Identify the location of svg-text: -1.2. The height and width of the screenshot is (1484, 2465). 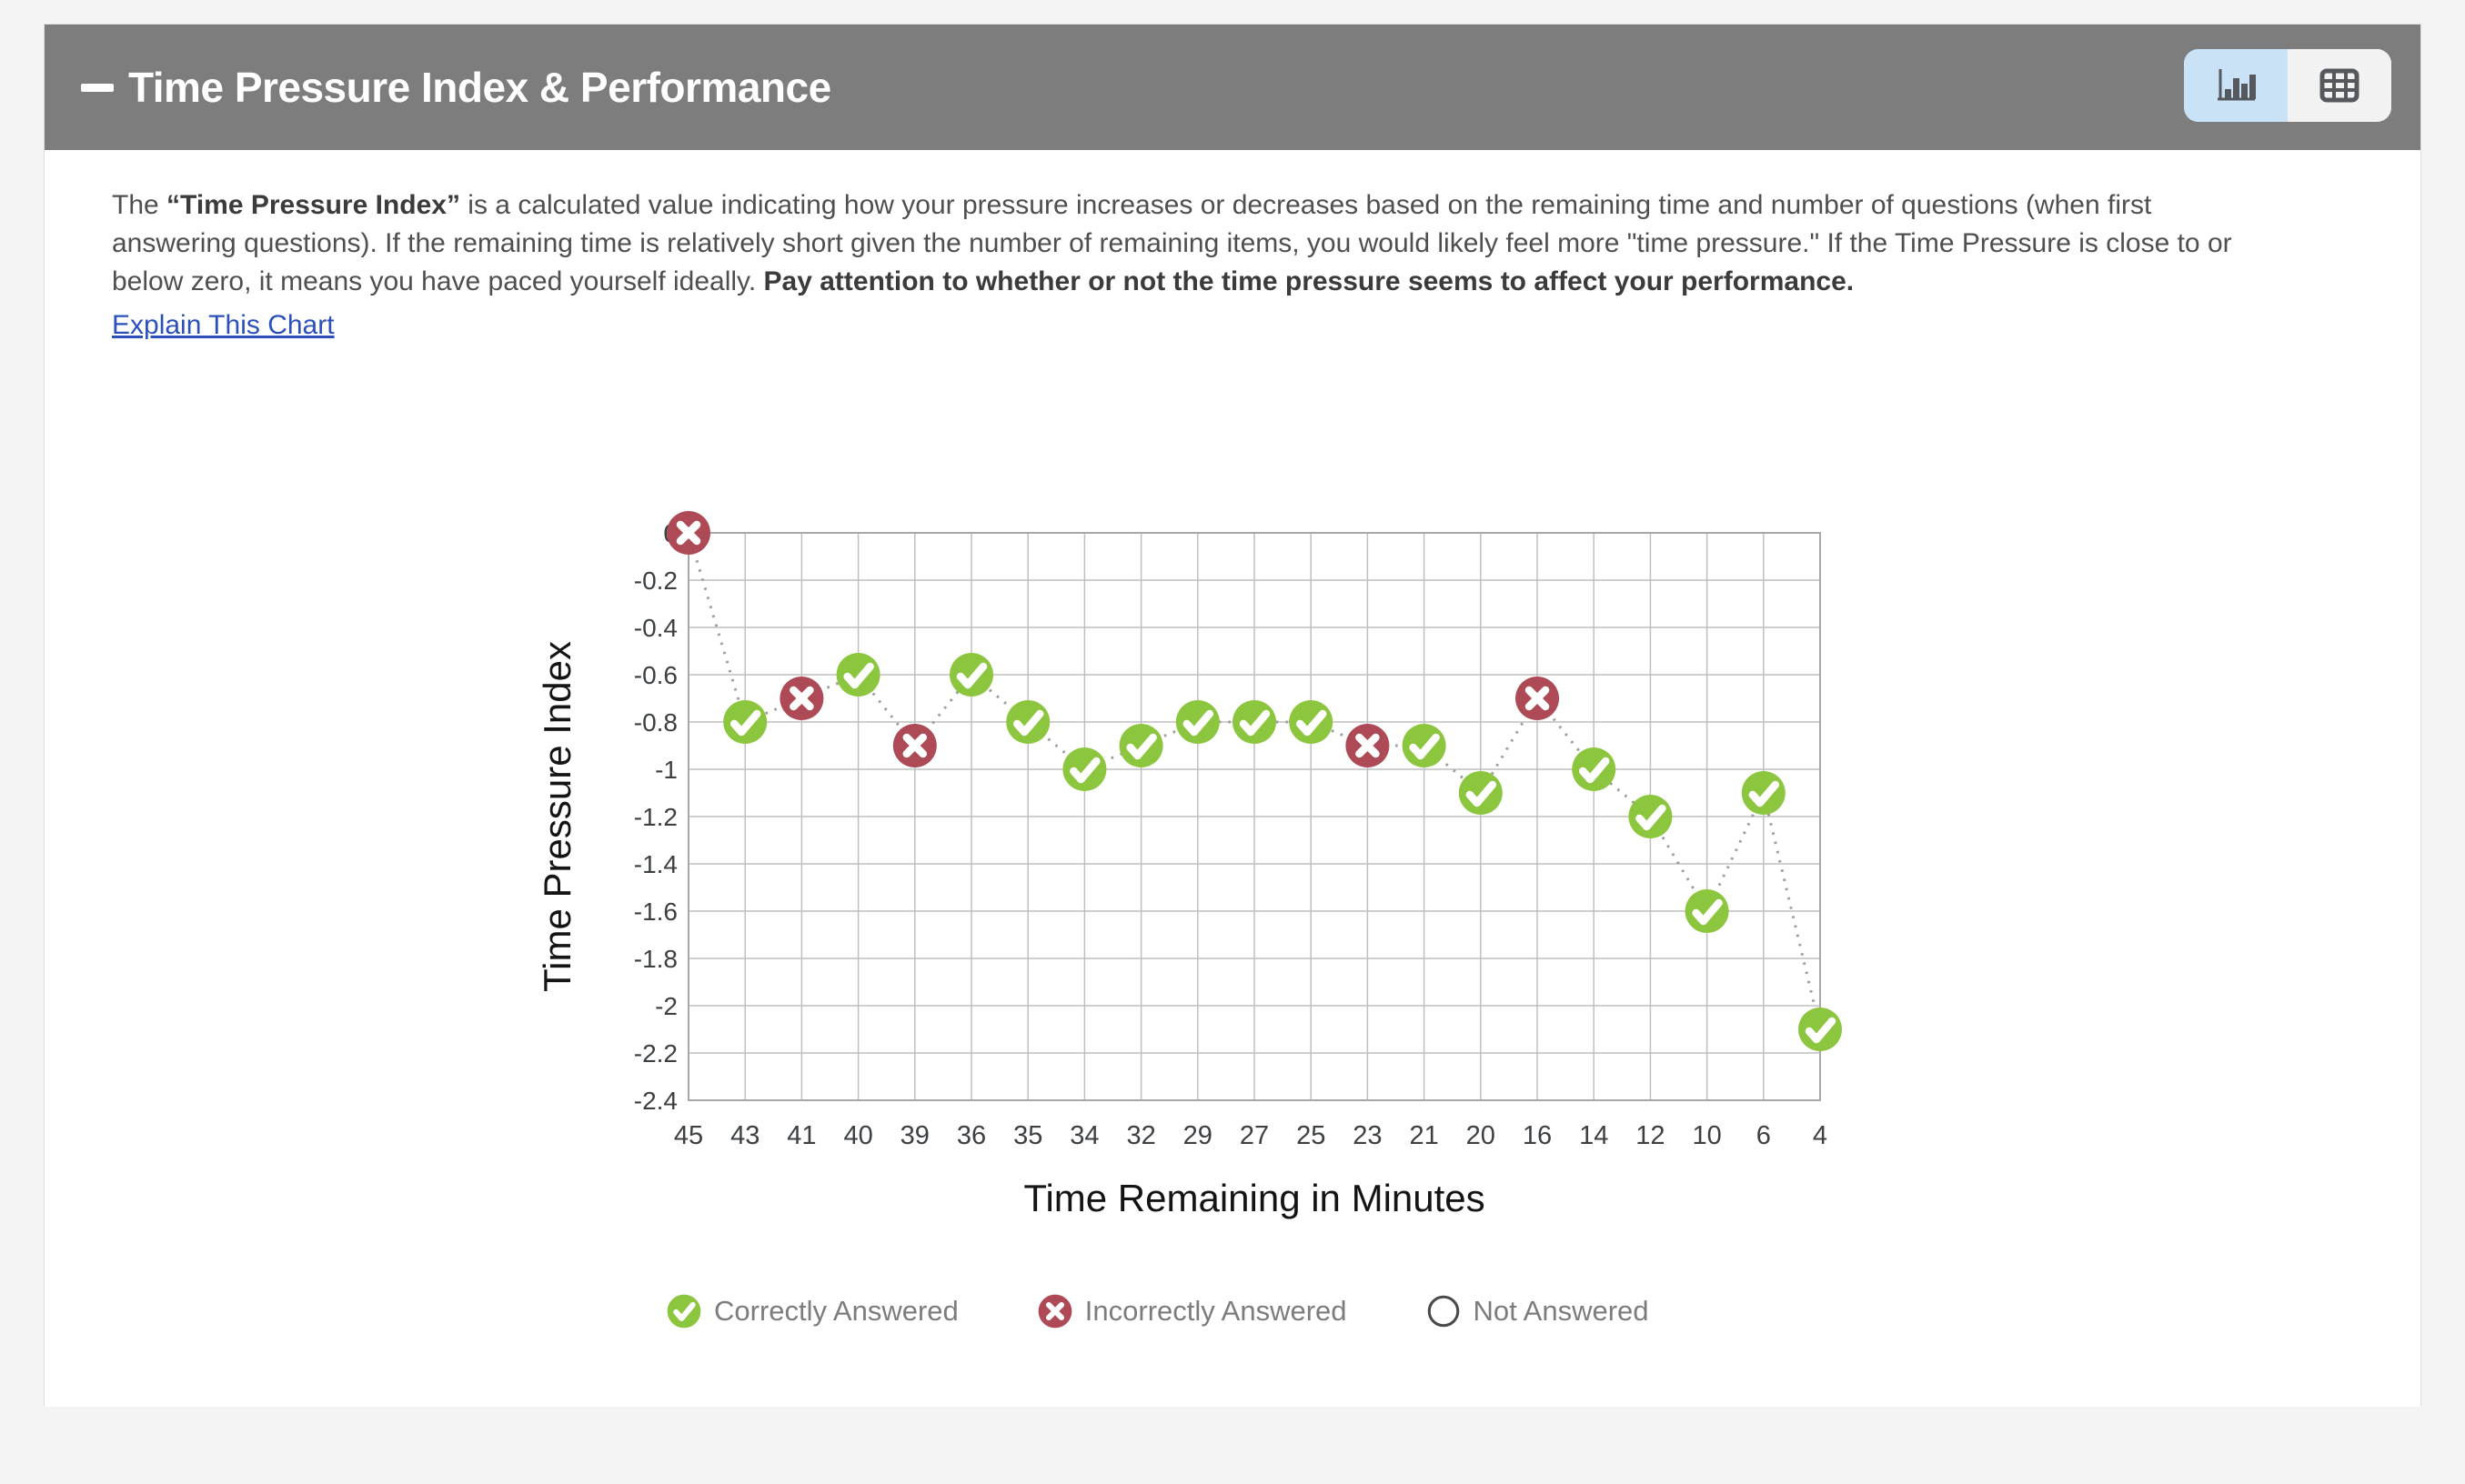
(656, 817).